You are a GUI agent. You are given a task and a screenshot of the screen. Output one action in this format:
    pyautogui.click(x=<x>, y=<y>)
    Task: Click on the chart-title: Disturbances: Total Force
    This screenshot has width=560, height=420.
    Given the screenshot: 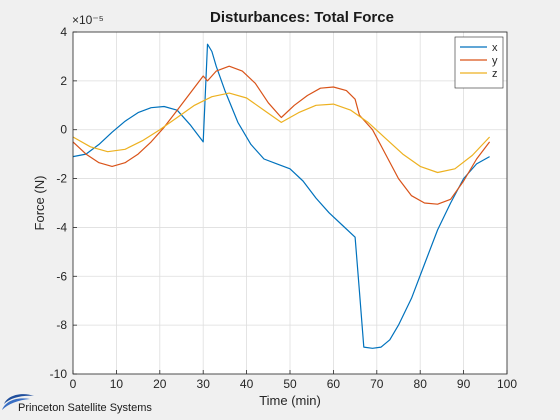 What is the action you would take?
    pyautogui.click(x=302, y=17)
    